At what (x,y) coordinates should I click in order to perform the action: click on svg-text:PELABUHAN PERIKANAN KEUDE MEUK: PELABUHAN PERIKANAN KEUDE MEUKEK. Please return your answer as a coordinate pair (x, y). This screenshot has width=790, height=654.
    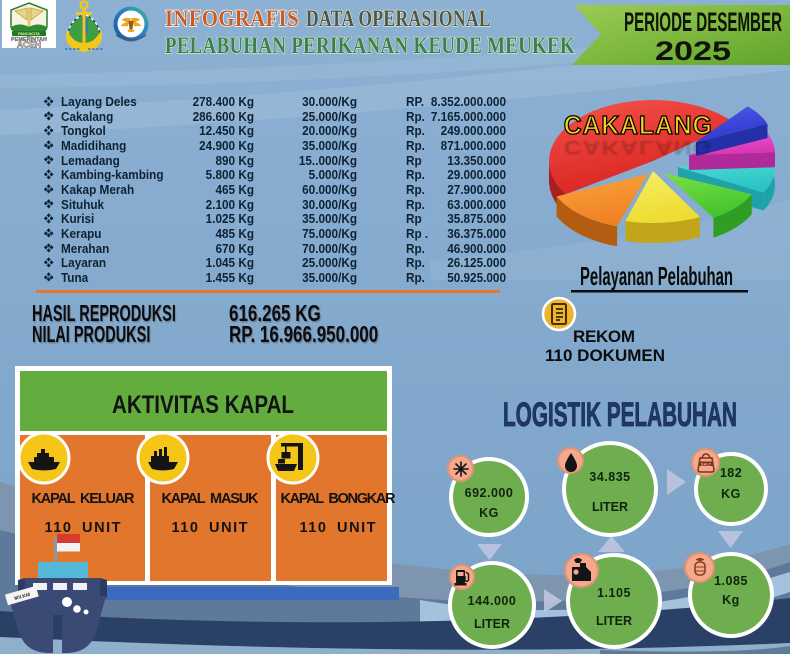
    Looking at the image, I should click on (370, 45).